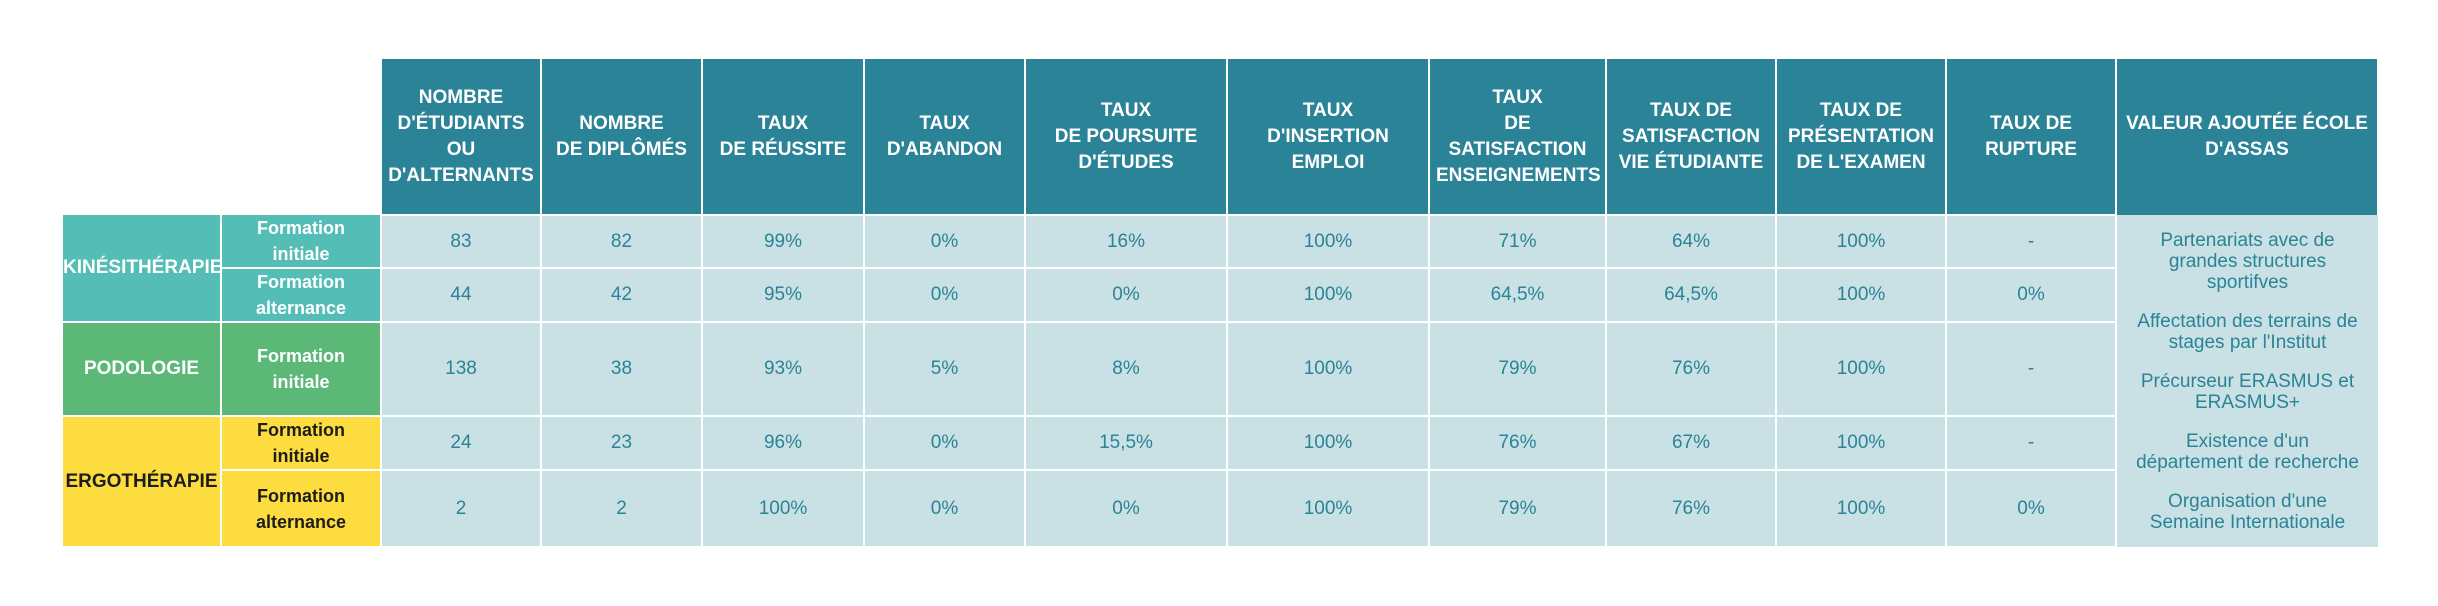 Image resolution: width=2438 pixels, height=606 pixels. I want to click on header-satisfaction-vie: TAUX DE SATISFACTION VIE ÉTUDIANTE, so click(1691, 137).